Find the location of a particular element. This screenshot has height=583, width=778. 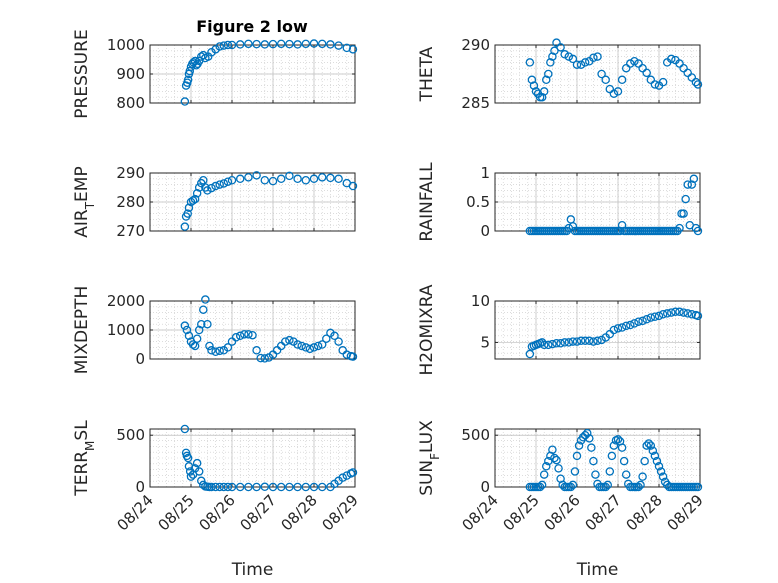

grid-pressure is located at coordinates (252, 74).